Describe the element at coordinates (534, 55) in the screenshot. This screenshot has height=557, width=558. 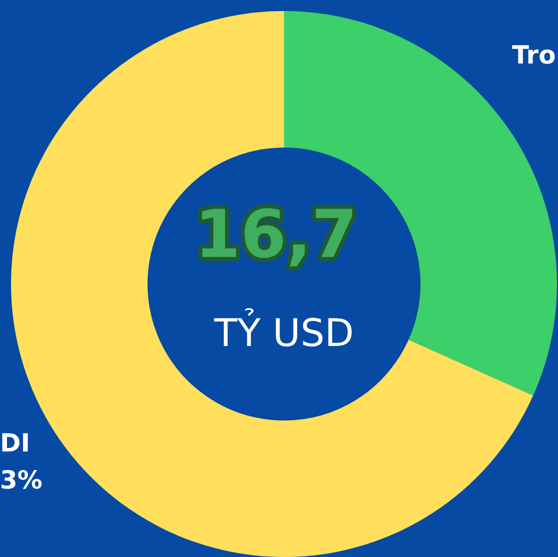
I see `slice-label: Tro` at that location.